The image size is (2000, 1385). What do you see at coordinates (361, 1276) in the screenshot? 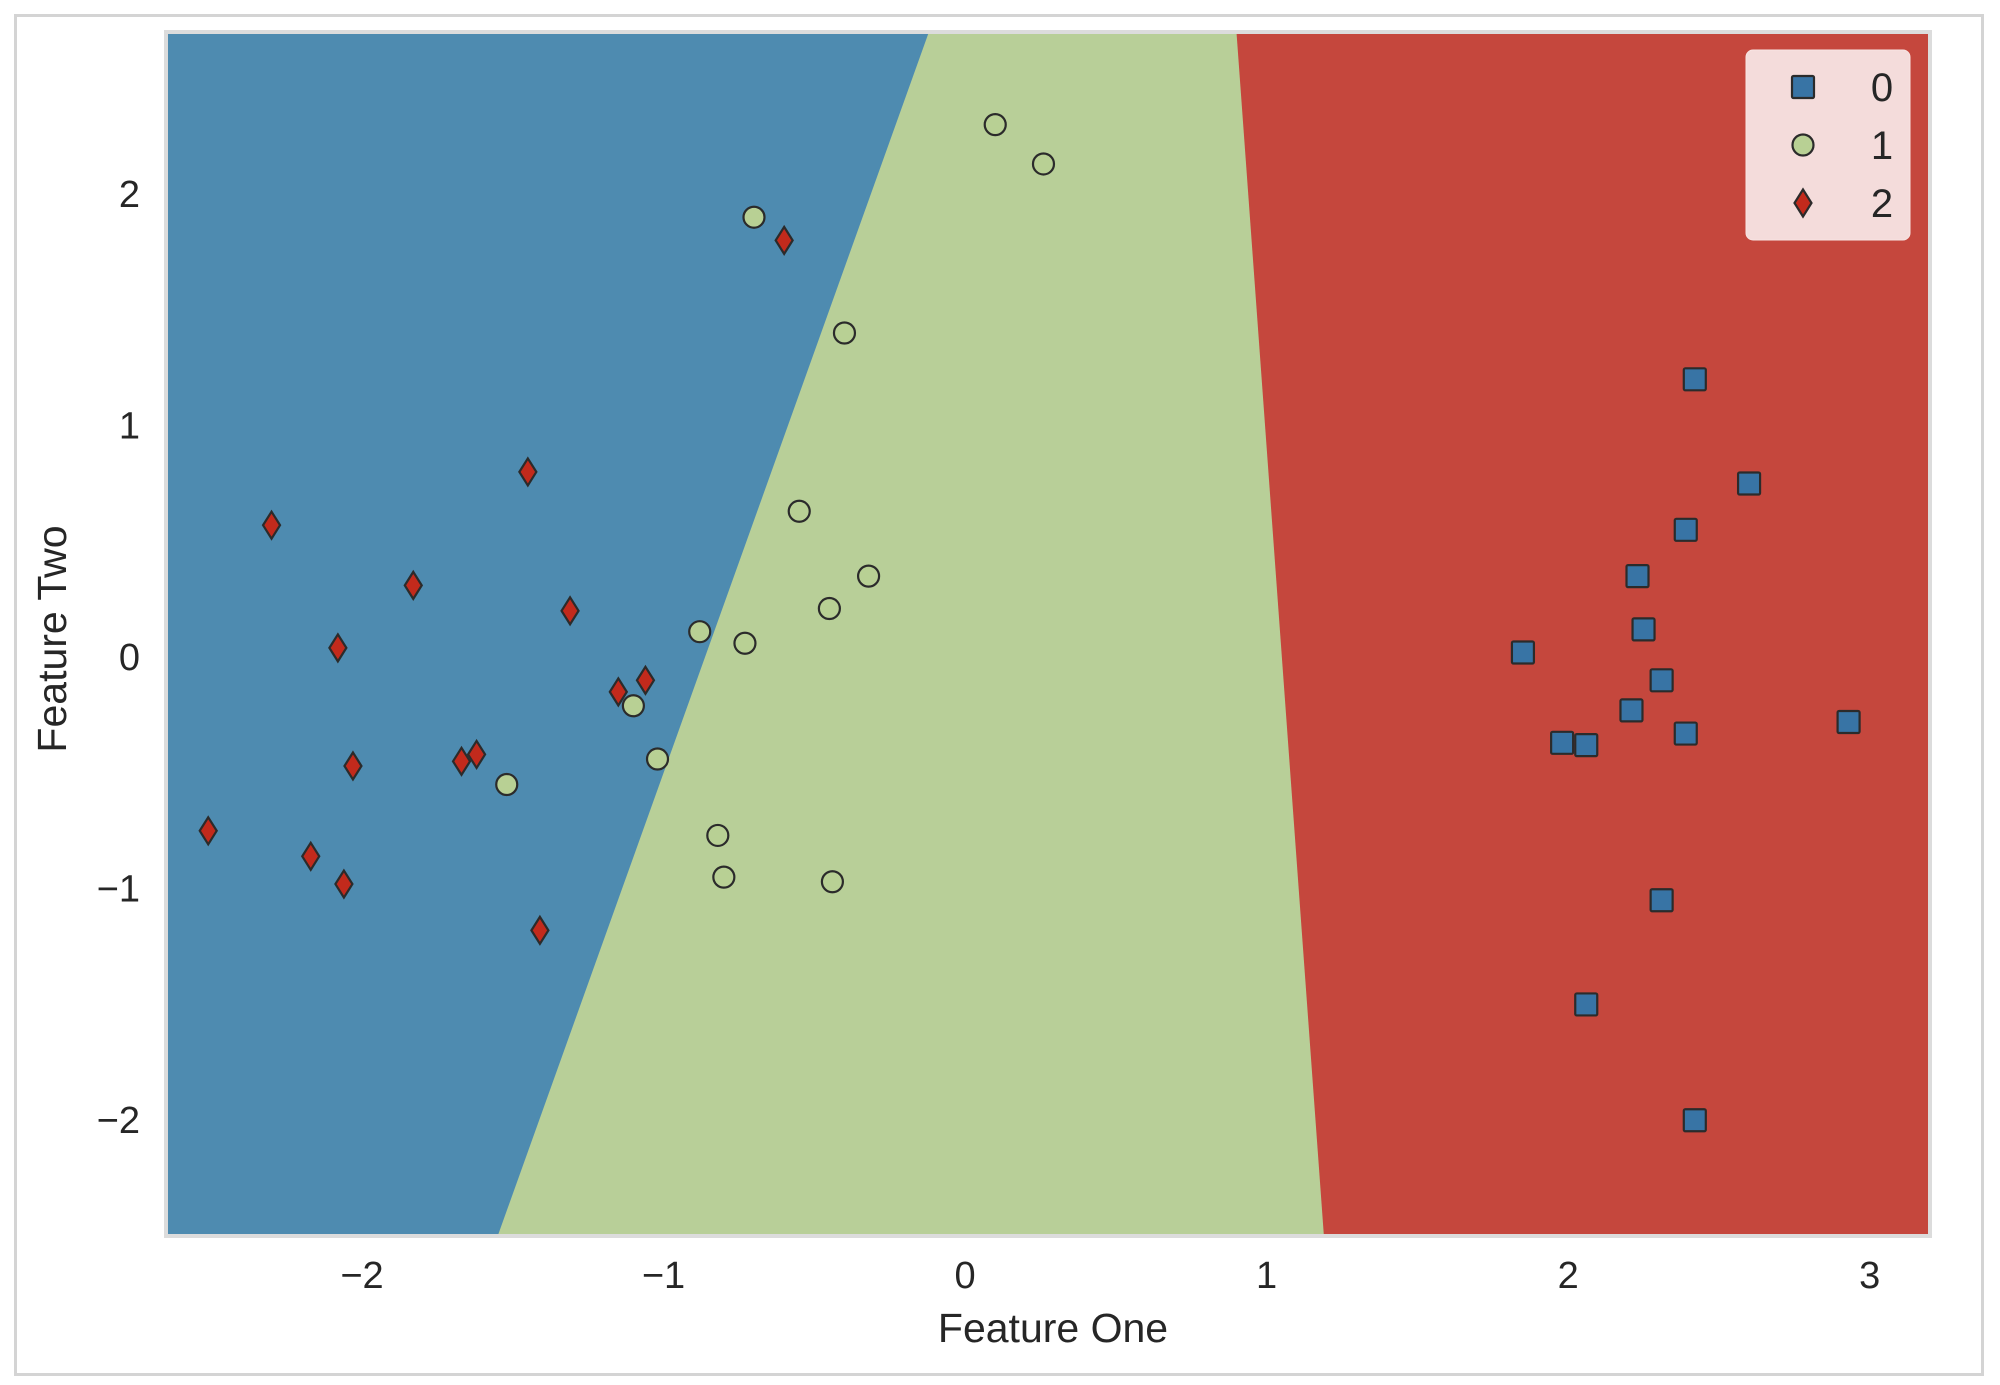
I see `x-tick-label: −2` at bounding box center [361, 1276].